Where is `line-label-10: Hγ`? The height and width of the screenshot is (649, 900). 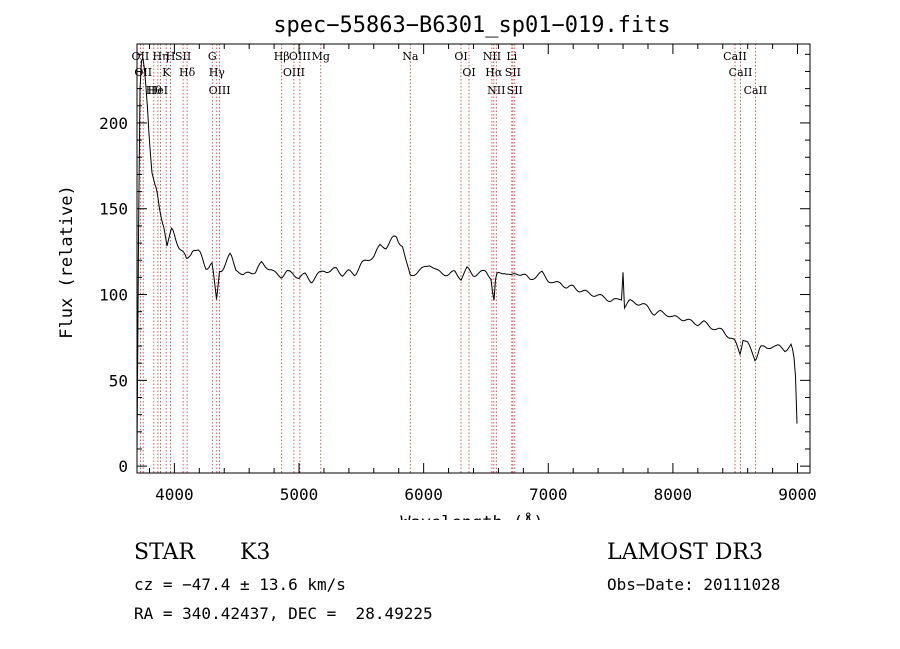 line-label-10: Hγ is located at coordinates (217, 72).